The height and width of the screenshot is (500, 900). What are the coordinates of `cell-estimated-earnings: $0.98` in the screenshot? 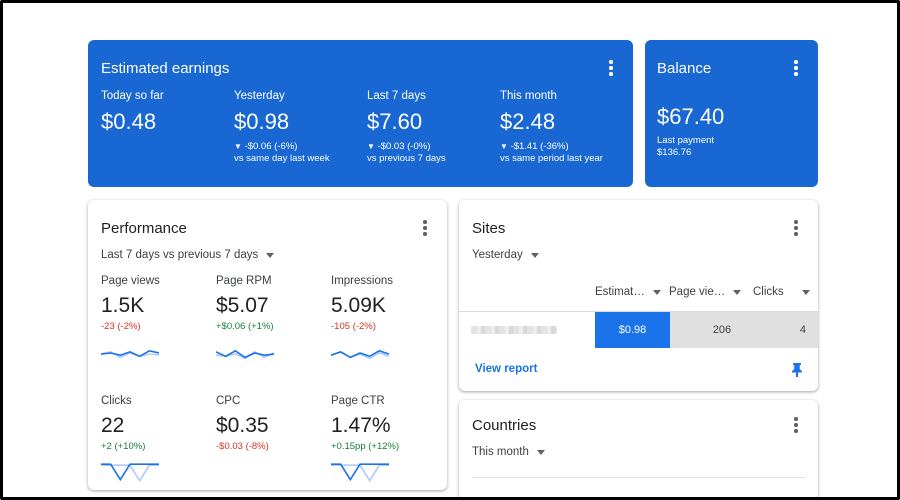 It's located at (632, 330).